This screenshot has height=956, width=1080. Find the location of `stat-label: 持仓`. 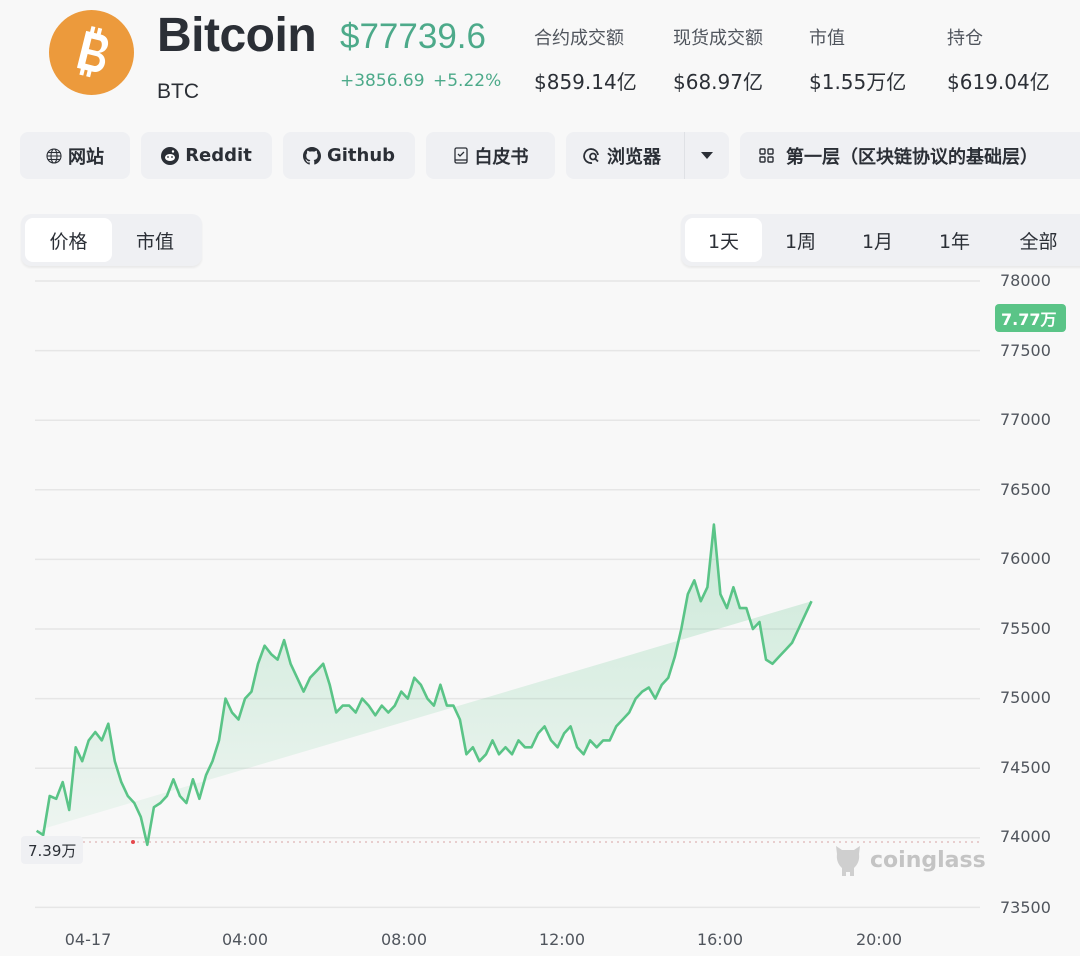

stat-label: 持仓 is located at coordinates (965, 38).